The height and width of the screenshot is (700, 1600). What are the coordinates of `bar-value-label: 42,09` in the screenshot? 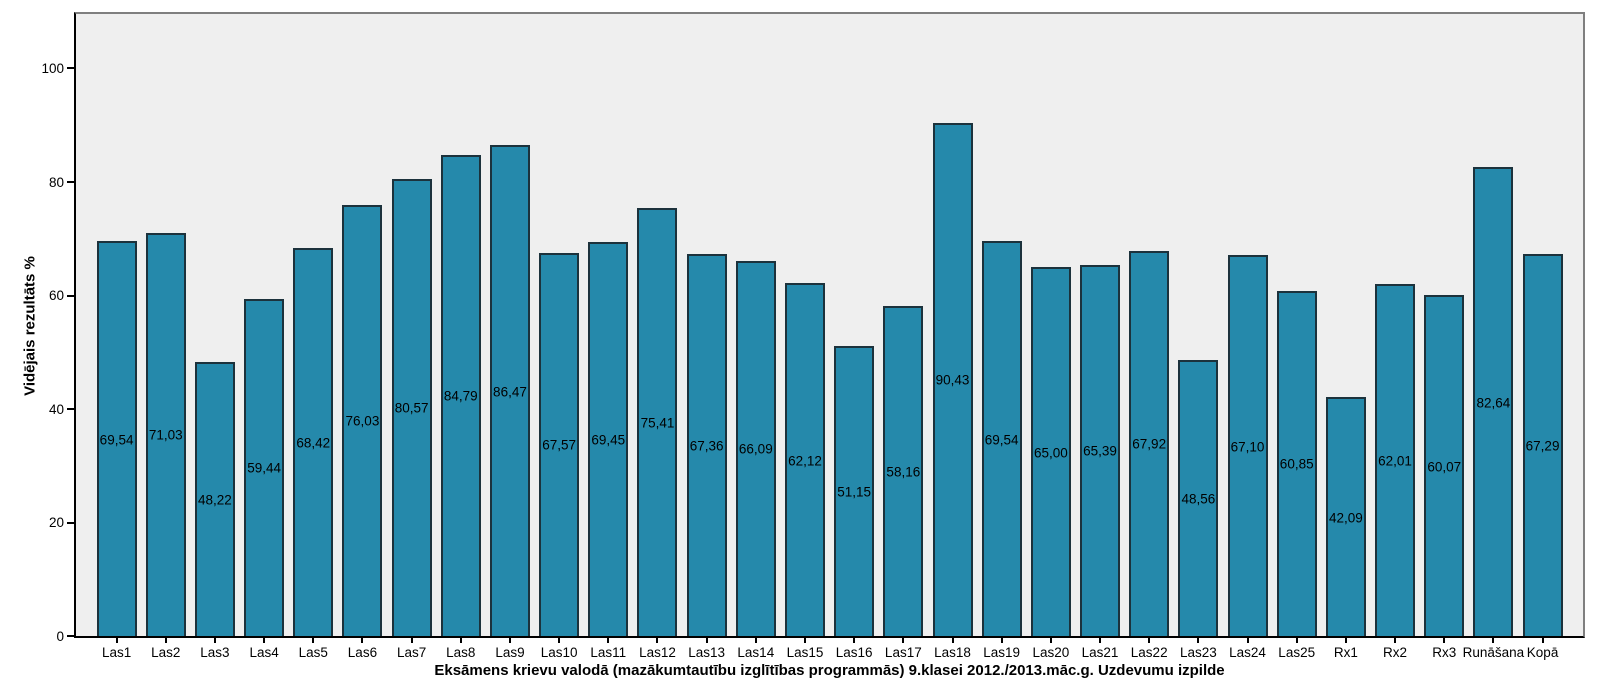 It's located at (1345, 518).